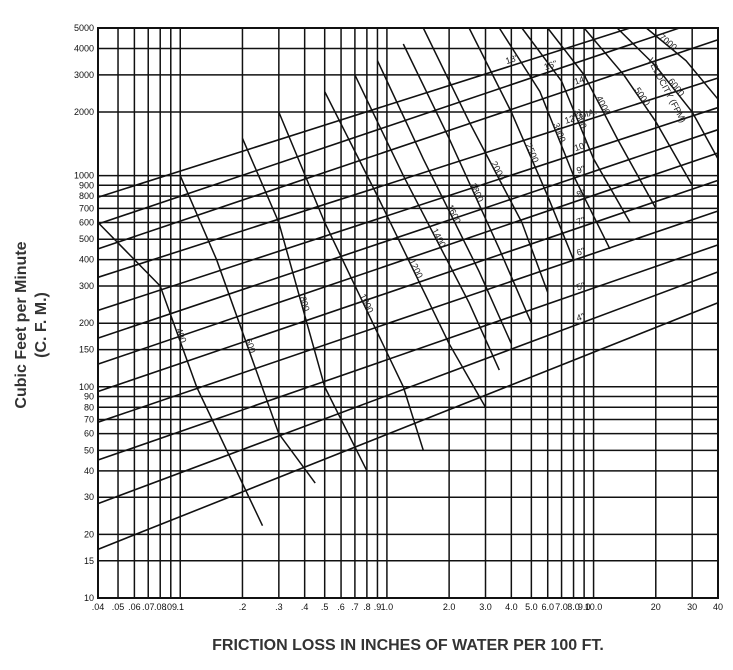 Image resolution: width=733 pixels, height=670 pixels. Describe the element at coordinates (580, 317) in the screenshot. I see `diameter-label: 4"` at that location.